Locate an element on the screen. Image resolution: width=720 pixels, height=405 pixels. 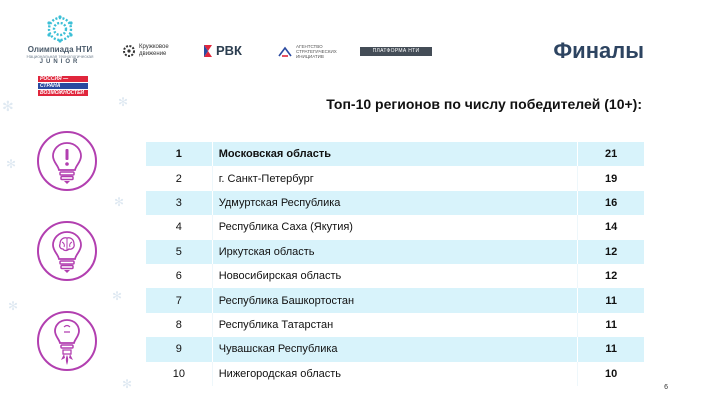
winners-count-cell: 10 is located at coordinates (610, 373).